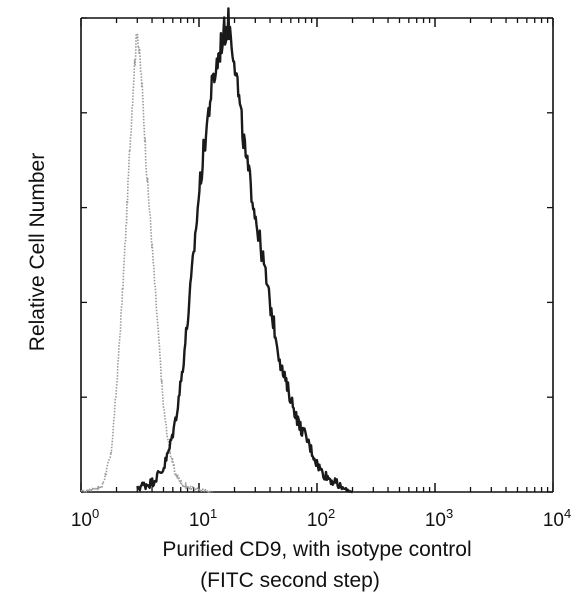 The width and height of the screenshot is (574, 595). What do you see at coordinates (290, 580) in the screenshot?
I see `x-axis-subtitle: (FITC second step)` at bounding box center [290, 580].